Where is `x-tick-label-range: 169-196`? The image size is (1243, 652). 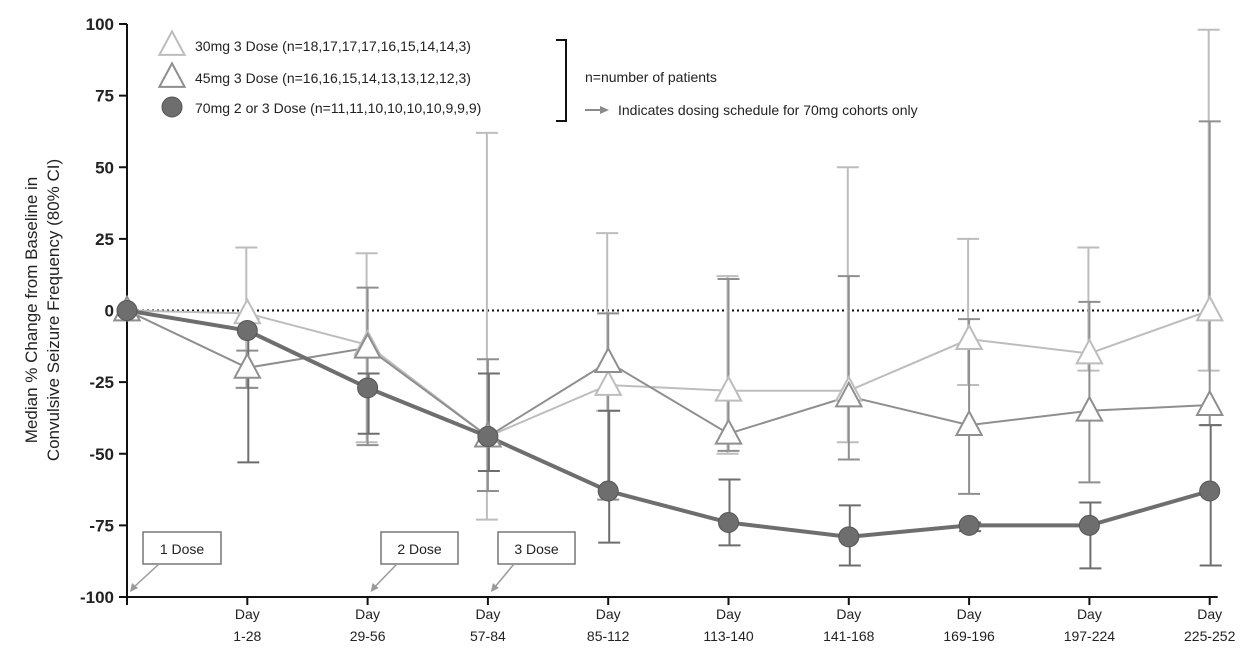 x-tick-label-range: 169-196 is located at coordinates (969, 636).